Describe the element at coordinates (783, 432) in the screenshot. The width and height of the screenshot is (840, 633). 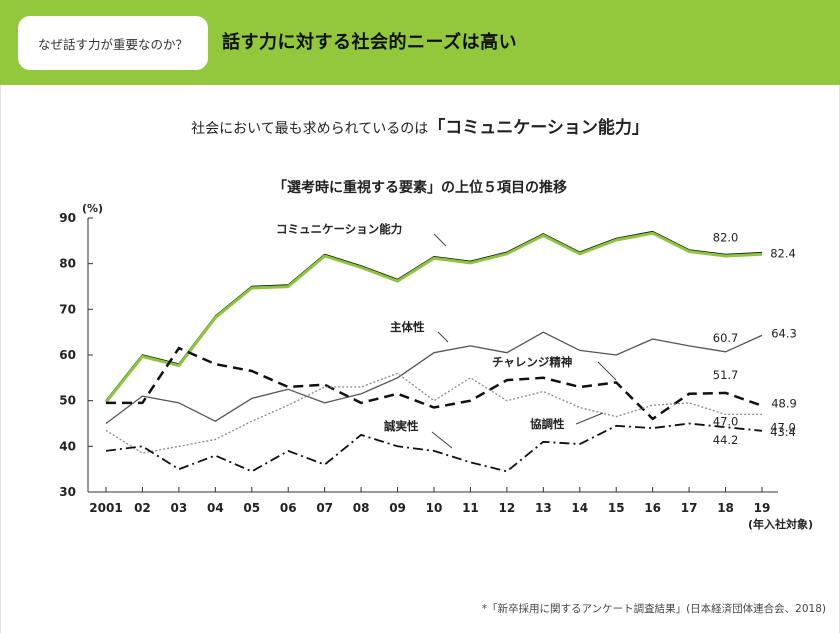
I see `data-label: 43.4` at that location.